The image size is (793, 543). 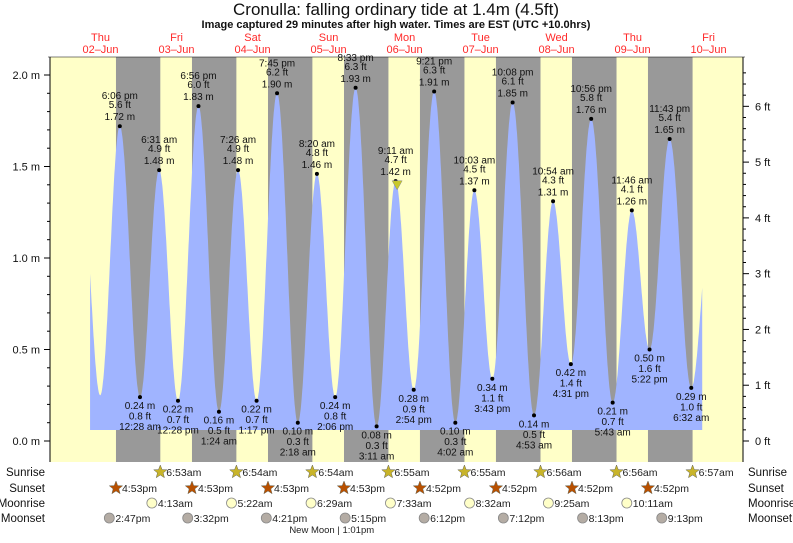 What do you see at coordinates (513, 81) in the screenshot?
I see `high-label: 6.1 ft` at bounding box center [513, 81].